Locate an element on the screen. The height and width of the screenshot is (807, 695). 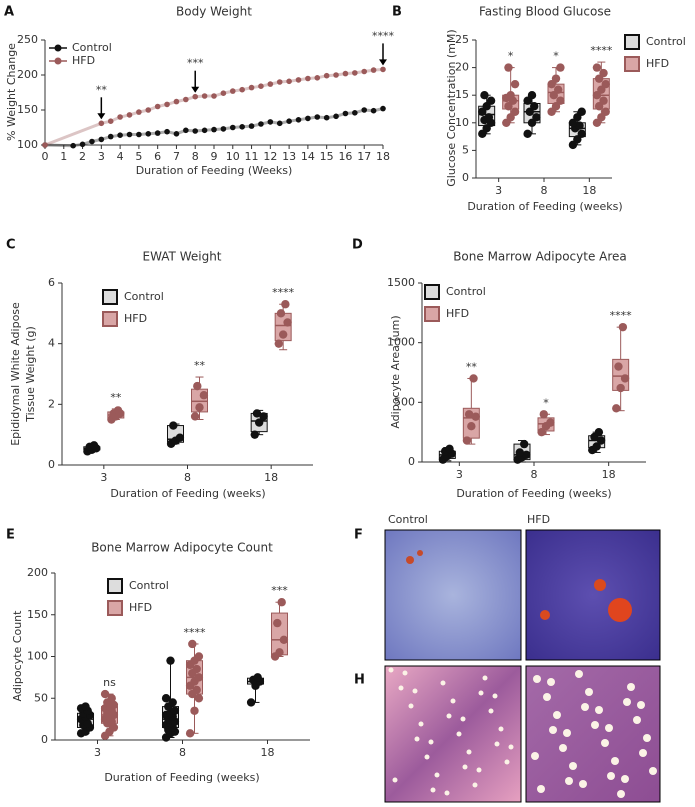
y-tick-label: 4 is located at coordinates (51, 343).